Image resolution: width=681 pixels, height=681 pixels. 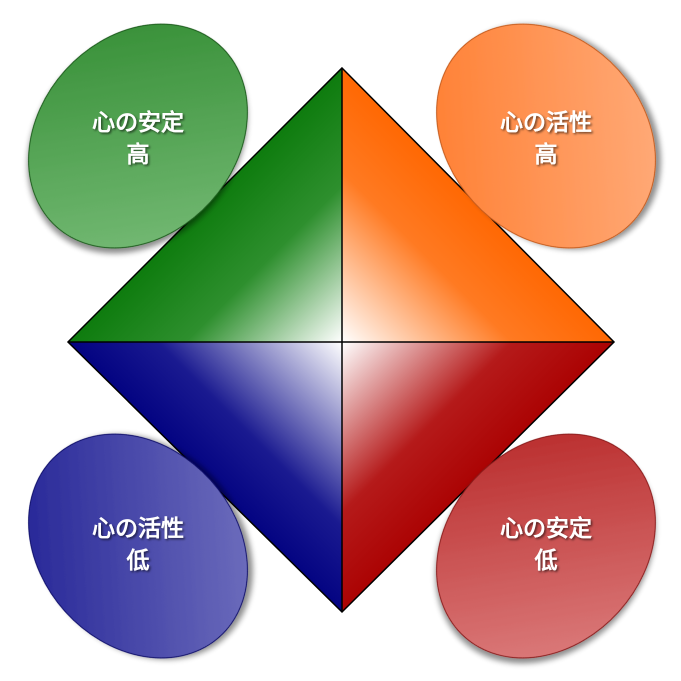 I want to click on label-top-left-line2: 高, so click(x=138, y=154).